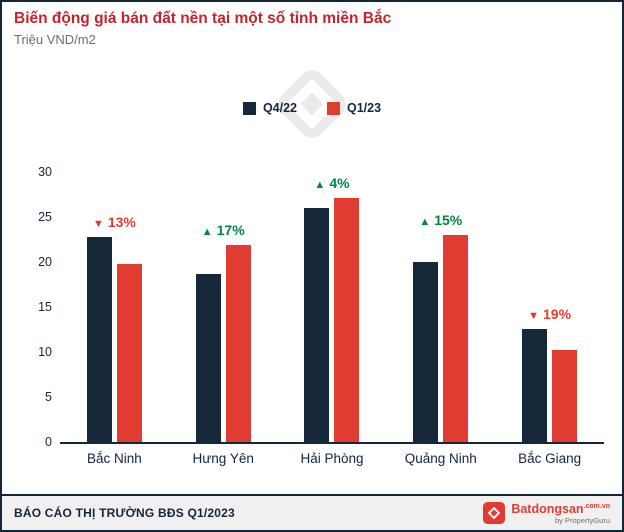  What do you see at coordinates (339, 183) in the screenshot?
I see `change-percent-label: 4%` at bounding box center [339, 183].